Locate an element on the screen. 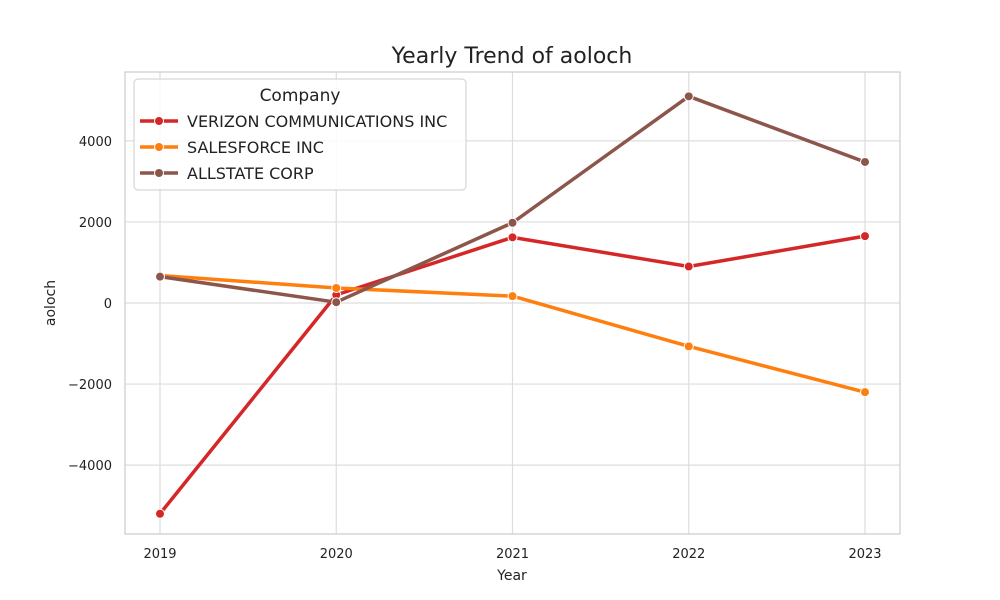 This screenshot has height=600, width=1000. y-axis-label: aoloch is located at coordinates (51, 303).